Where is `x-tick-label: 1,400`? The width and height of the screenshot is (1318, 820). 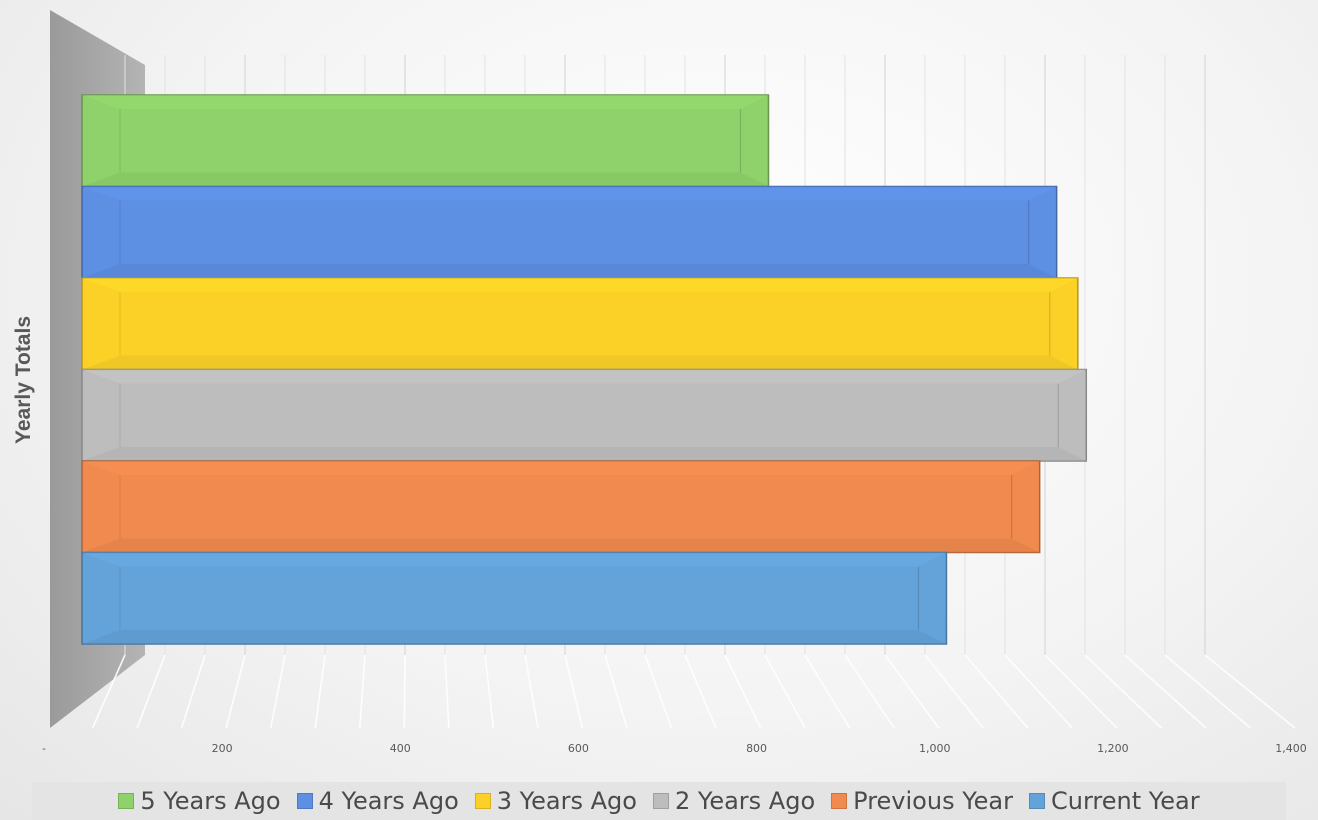 x-tick-label: 1,400 is located at coordinates (1291, 748).